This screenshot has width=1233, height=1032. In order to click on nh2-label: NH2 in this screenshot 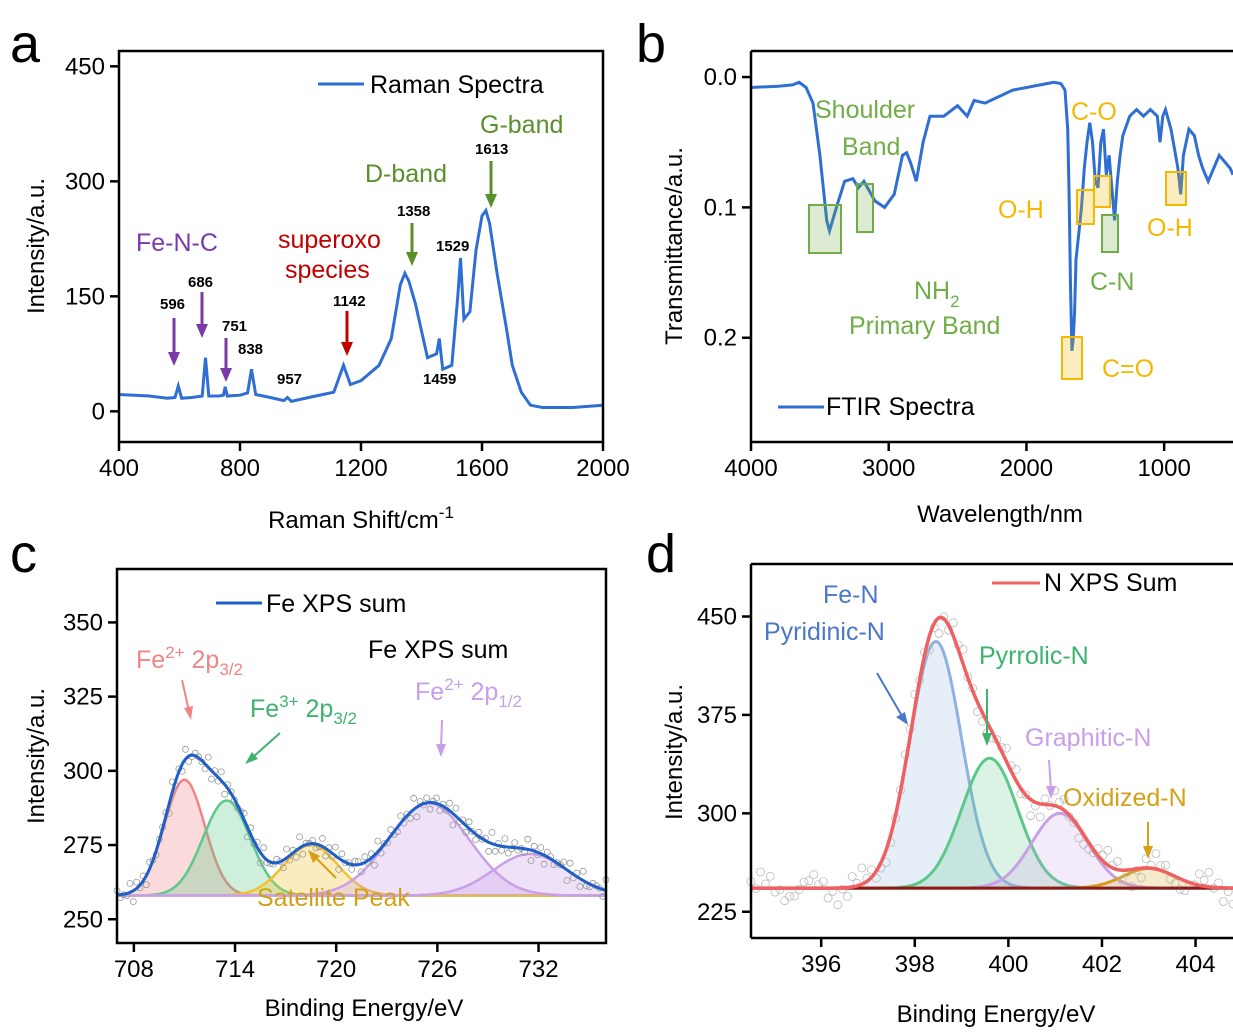, I will do `click(937, 294)`.